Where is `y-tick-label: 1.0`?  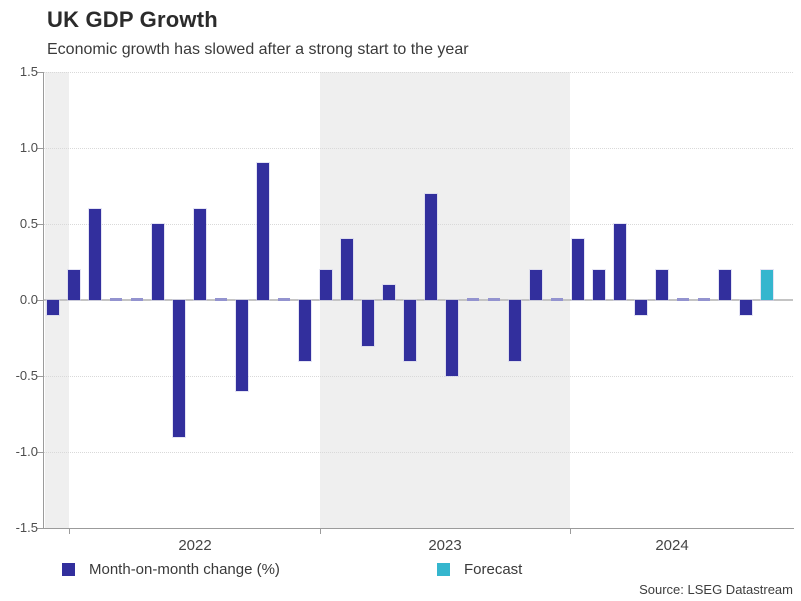 y-tick-label: 1.0 is located at coordinates (28, 147).